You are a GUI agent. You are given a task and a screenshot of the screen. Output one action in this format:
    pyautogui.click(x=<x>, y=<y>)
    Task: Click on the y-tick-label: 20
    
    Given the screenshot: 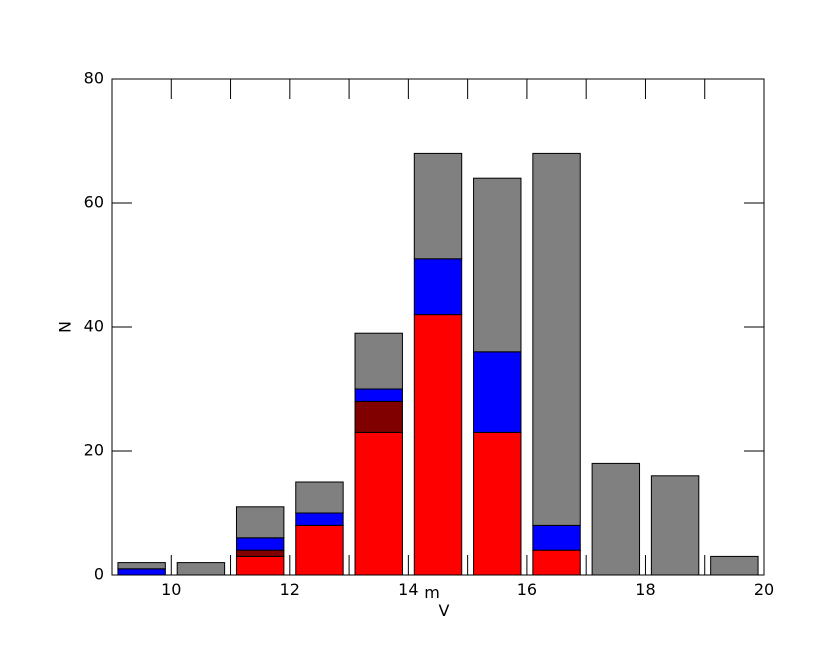 What is the action you would take?
    pyautogui.click(x=94, y=450)
    